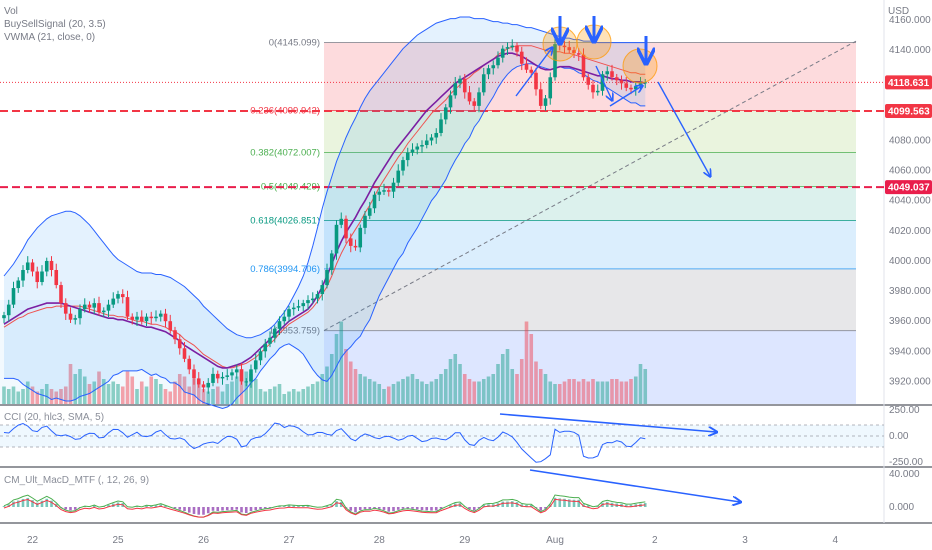  Describe the element at coordinates (683, 128) in the screenshot. I see `projection-arrow` at that location.